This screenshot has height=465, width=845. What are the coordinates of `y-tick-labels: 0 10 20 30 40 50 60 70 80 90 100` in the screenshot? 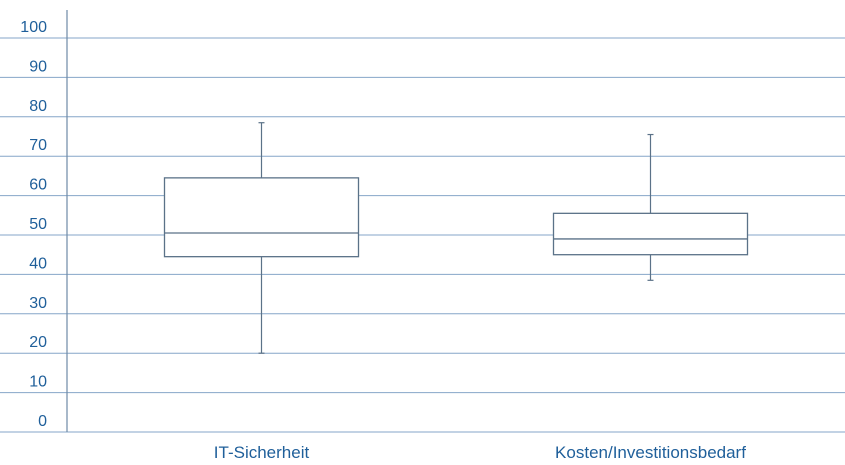 It's located at (33, 224).